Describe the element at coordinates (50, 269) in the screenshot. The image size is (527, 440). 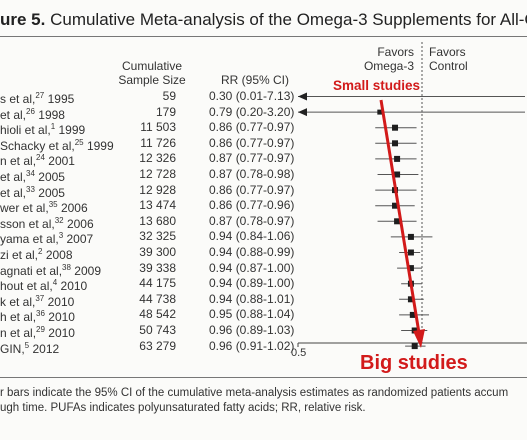
I see `study-label: agnati et al,38 2009` at that location.